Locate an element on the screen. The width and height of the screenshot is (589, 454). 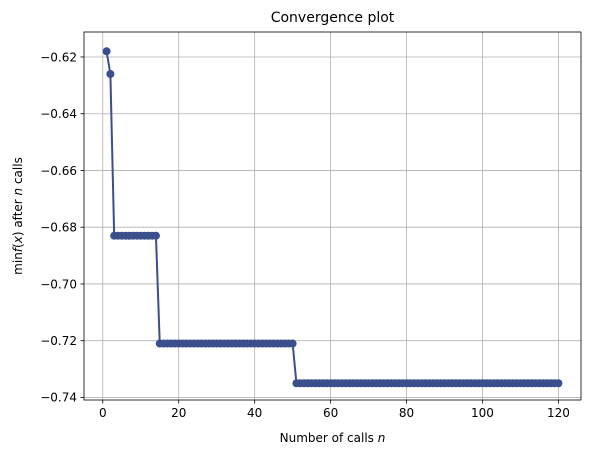
x-tick-label: 100 is located at coordinates (482, 413).